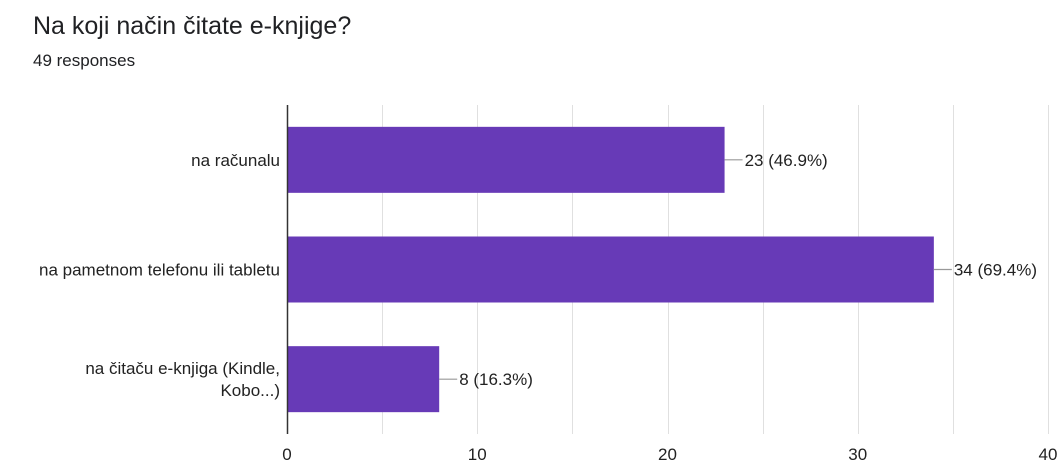 The height and width of the screenshot is (461, 1060). I want to click on x-tick-label: 10, so click(477, 453).